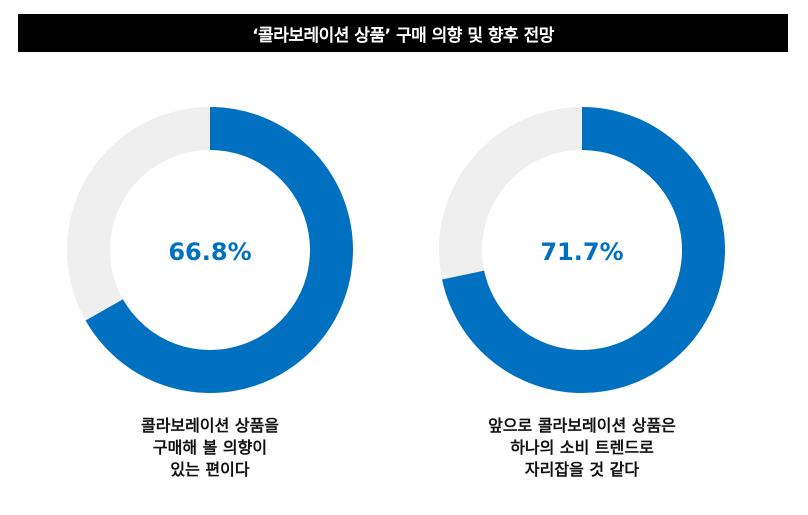  I want to click on caption-line: 있는 편이다, so click(210, 469).